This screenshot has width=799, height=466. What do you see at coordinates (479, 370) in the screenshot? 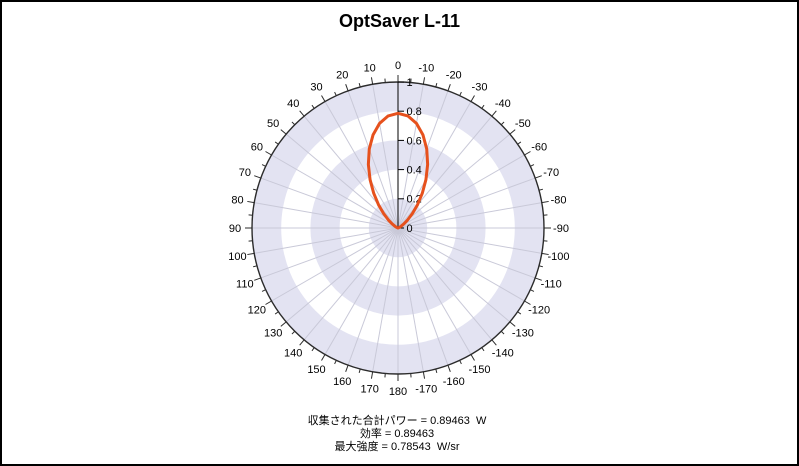
I see `angle-label: -150` at bounding box center [479, 370].